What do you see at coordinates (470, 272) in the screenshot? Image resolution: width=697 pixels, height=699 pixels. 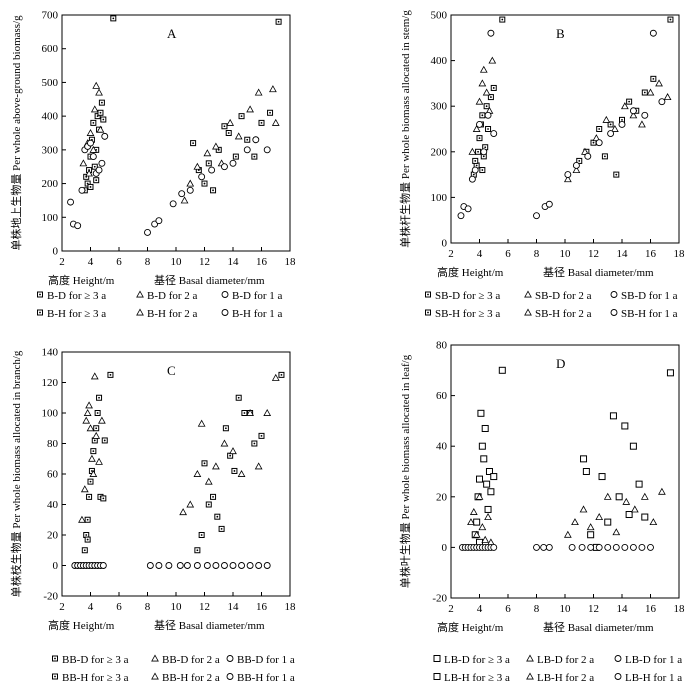 I see `x-axis-title-height: 高度 Height/m` at bounding box center [470, 272].